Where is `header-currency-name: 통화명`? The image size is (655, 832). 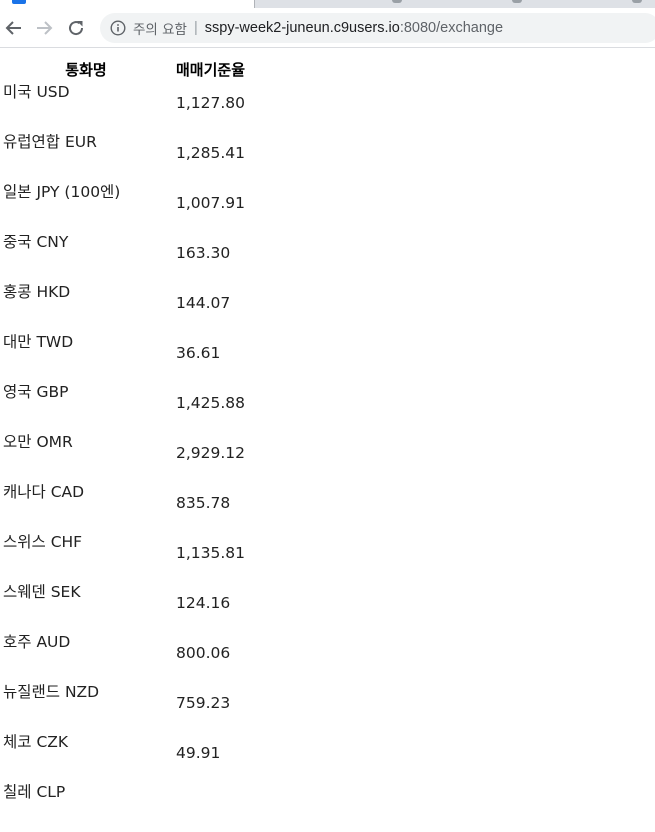 header-currency-name: 통화명 is located at coordinates (86, 70).